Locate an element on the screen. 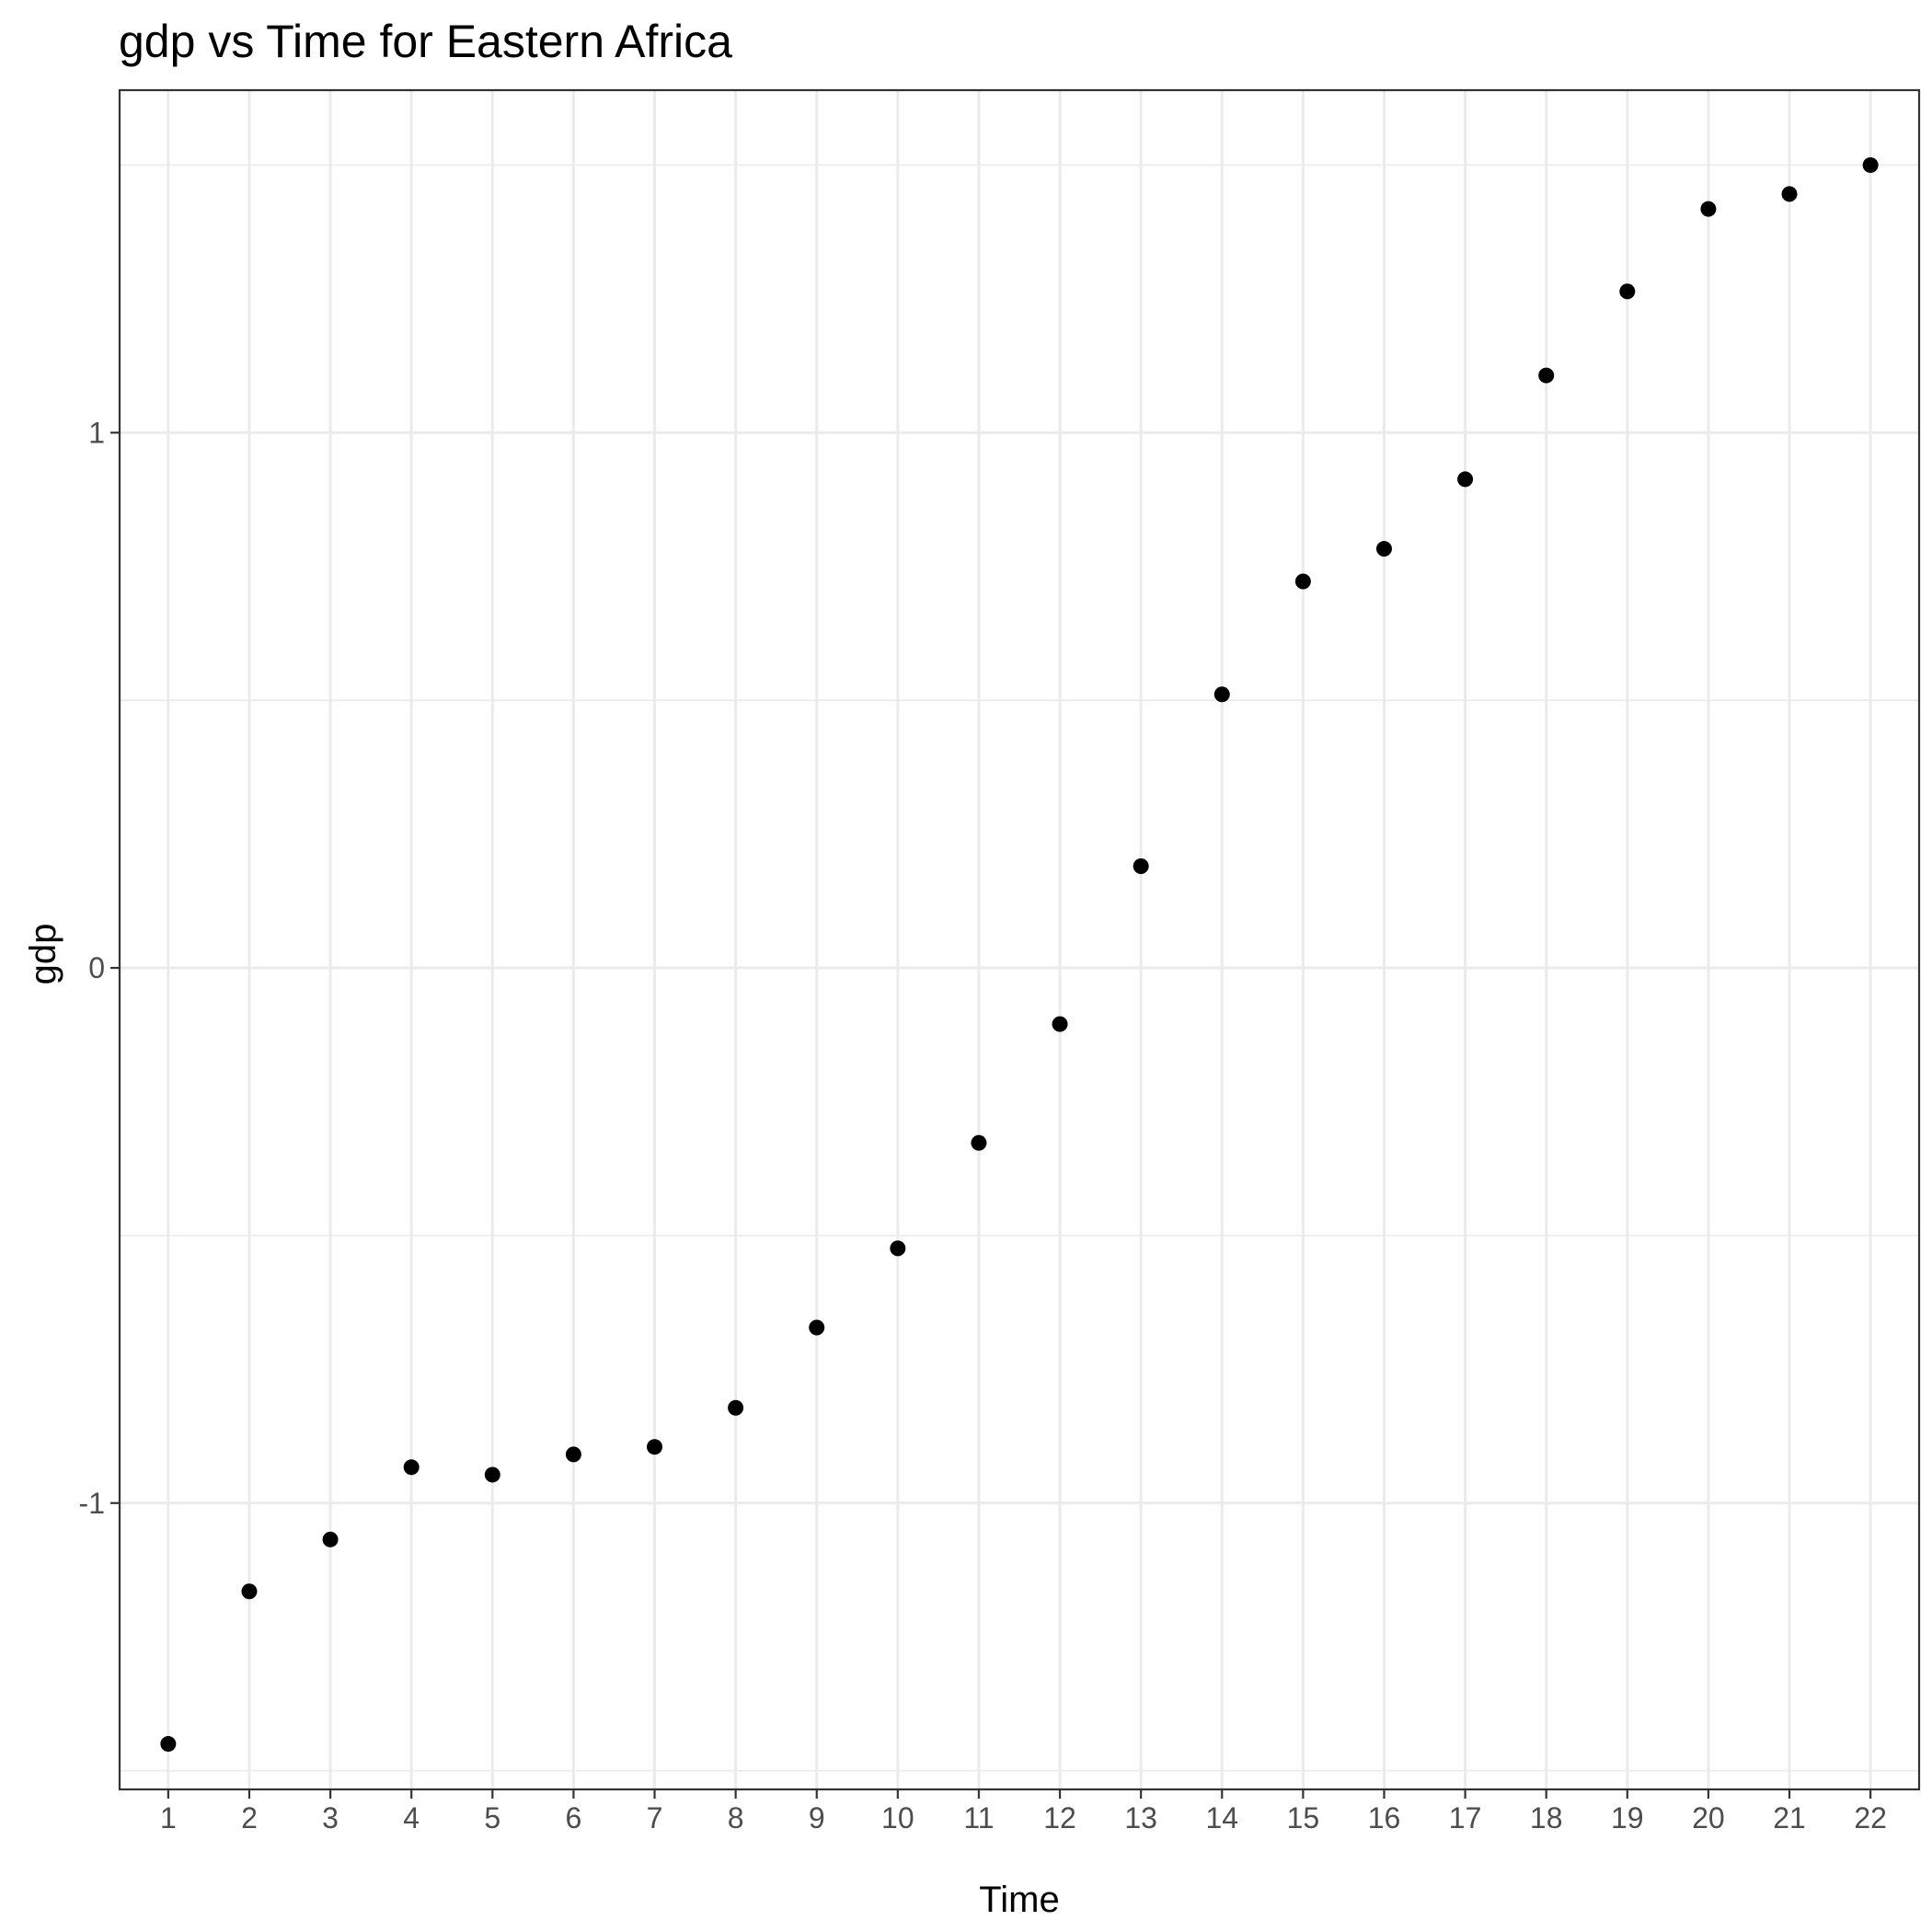 The width and height of the screenshot is (1932, 1932). y-axis-ticks: -1 0 1 is located at coordinates (99, 968).